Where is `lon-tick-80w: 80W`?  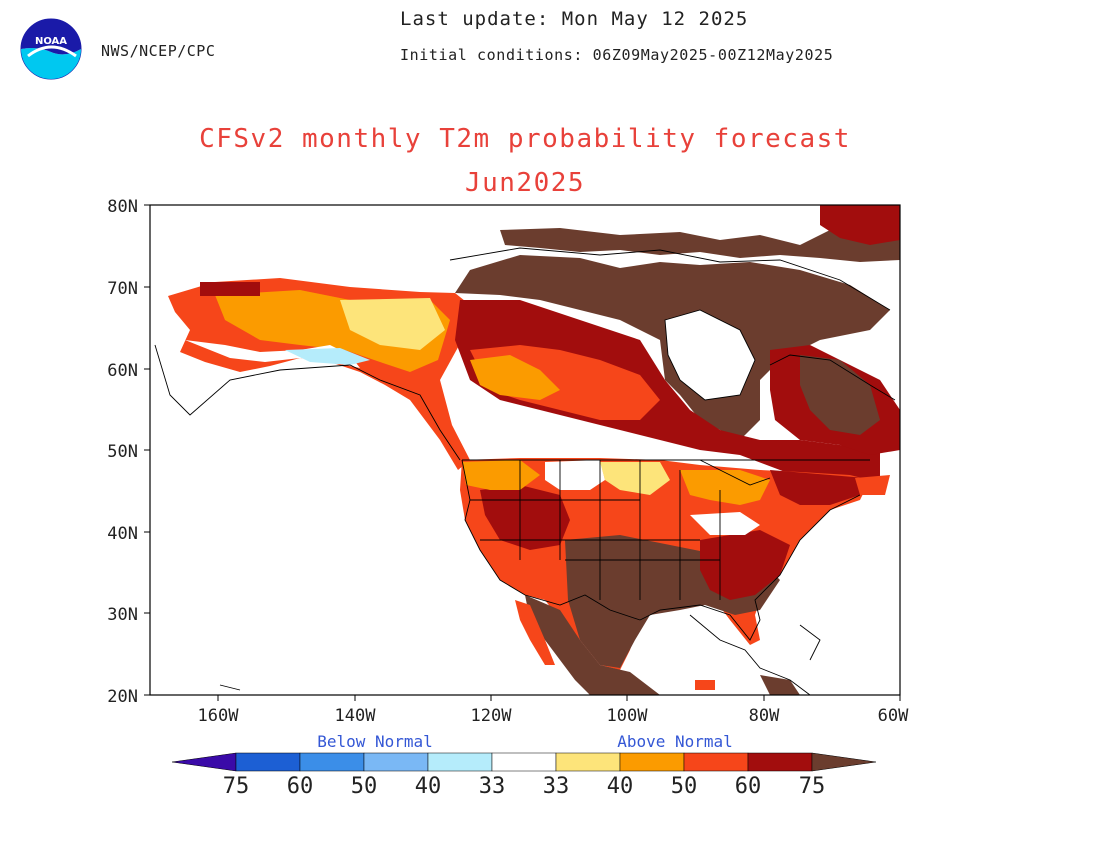 lon-tick-80w: 80W is located at coordinates (764, 716).